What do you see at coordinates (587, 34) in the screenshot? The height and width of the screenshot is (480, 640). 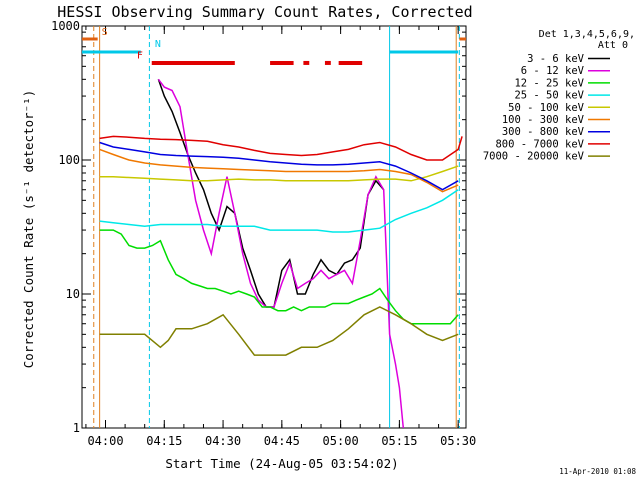 I see `legend-header-line-1: Det 1,3,4,5,6,9,` at bounding box center [587, 34].